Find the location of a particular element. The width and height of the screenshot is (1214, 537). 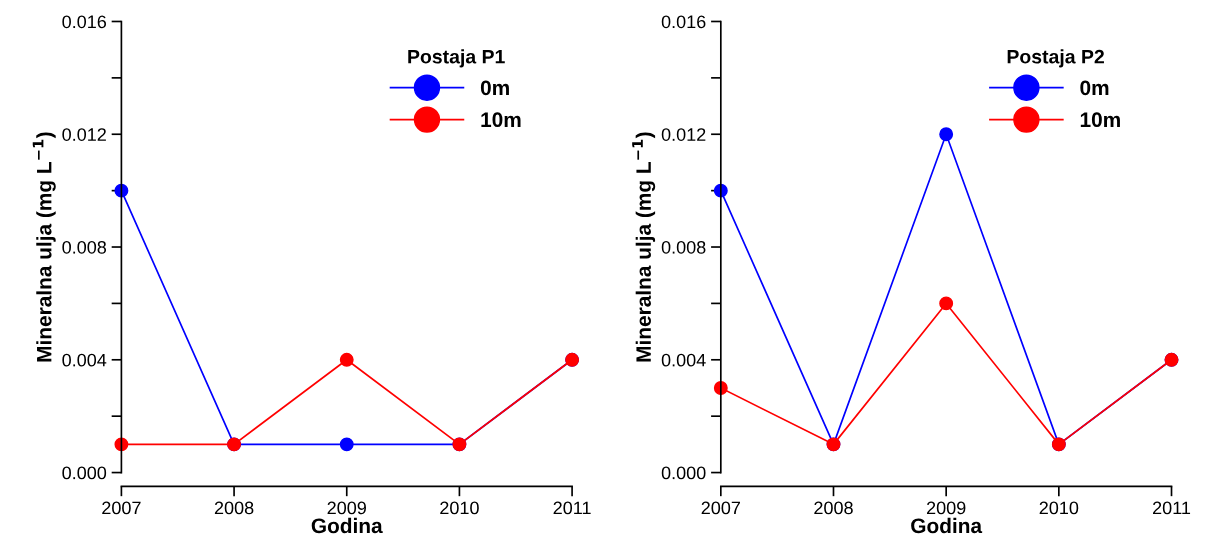

legend-title: Postaja P2 is located at coordinates (1055, 58).